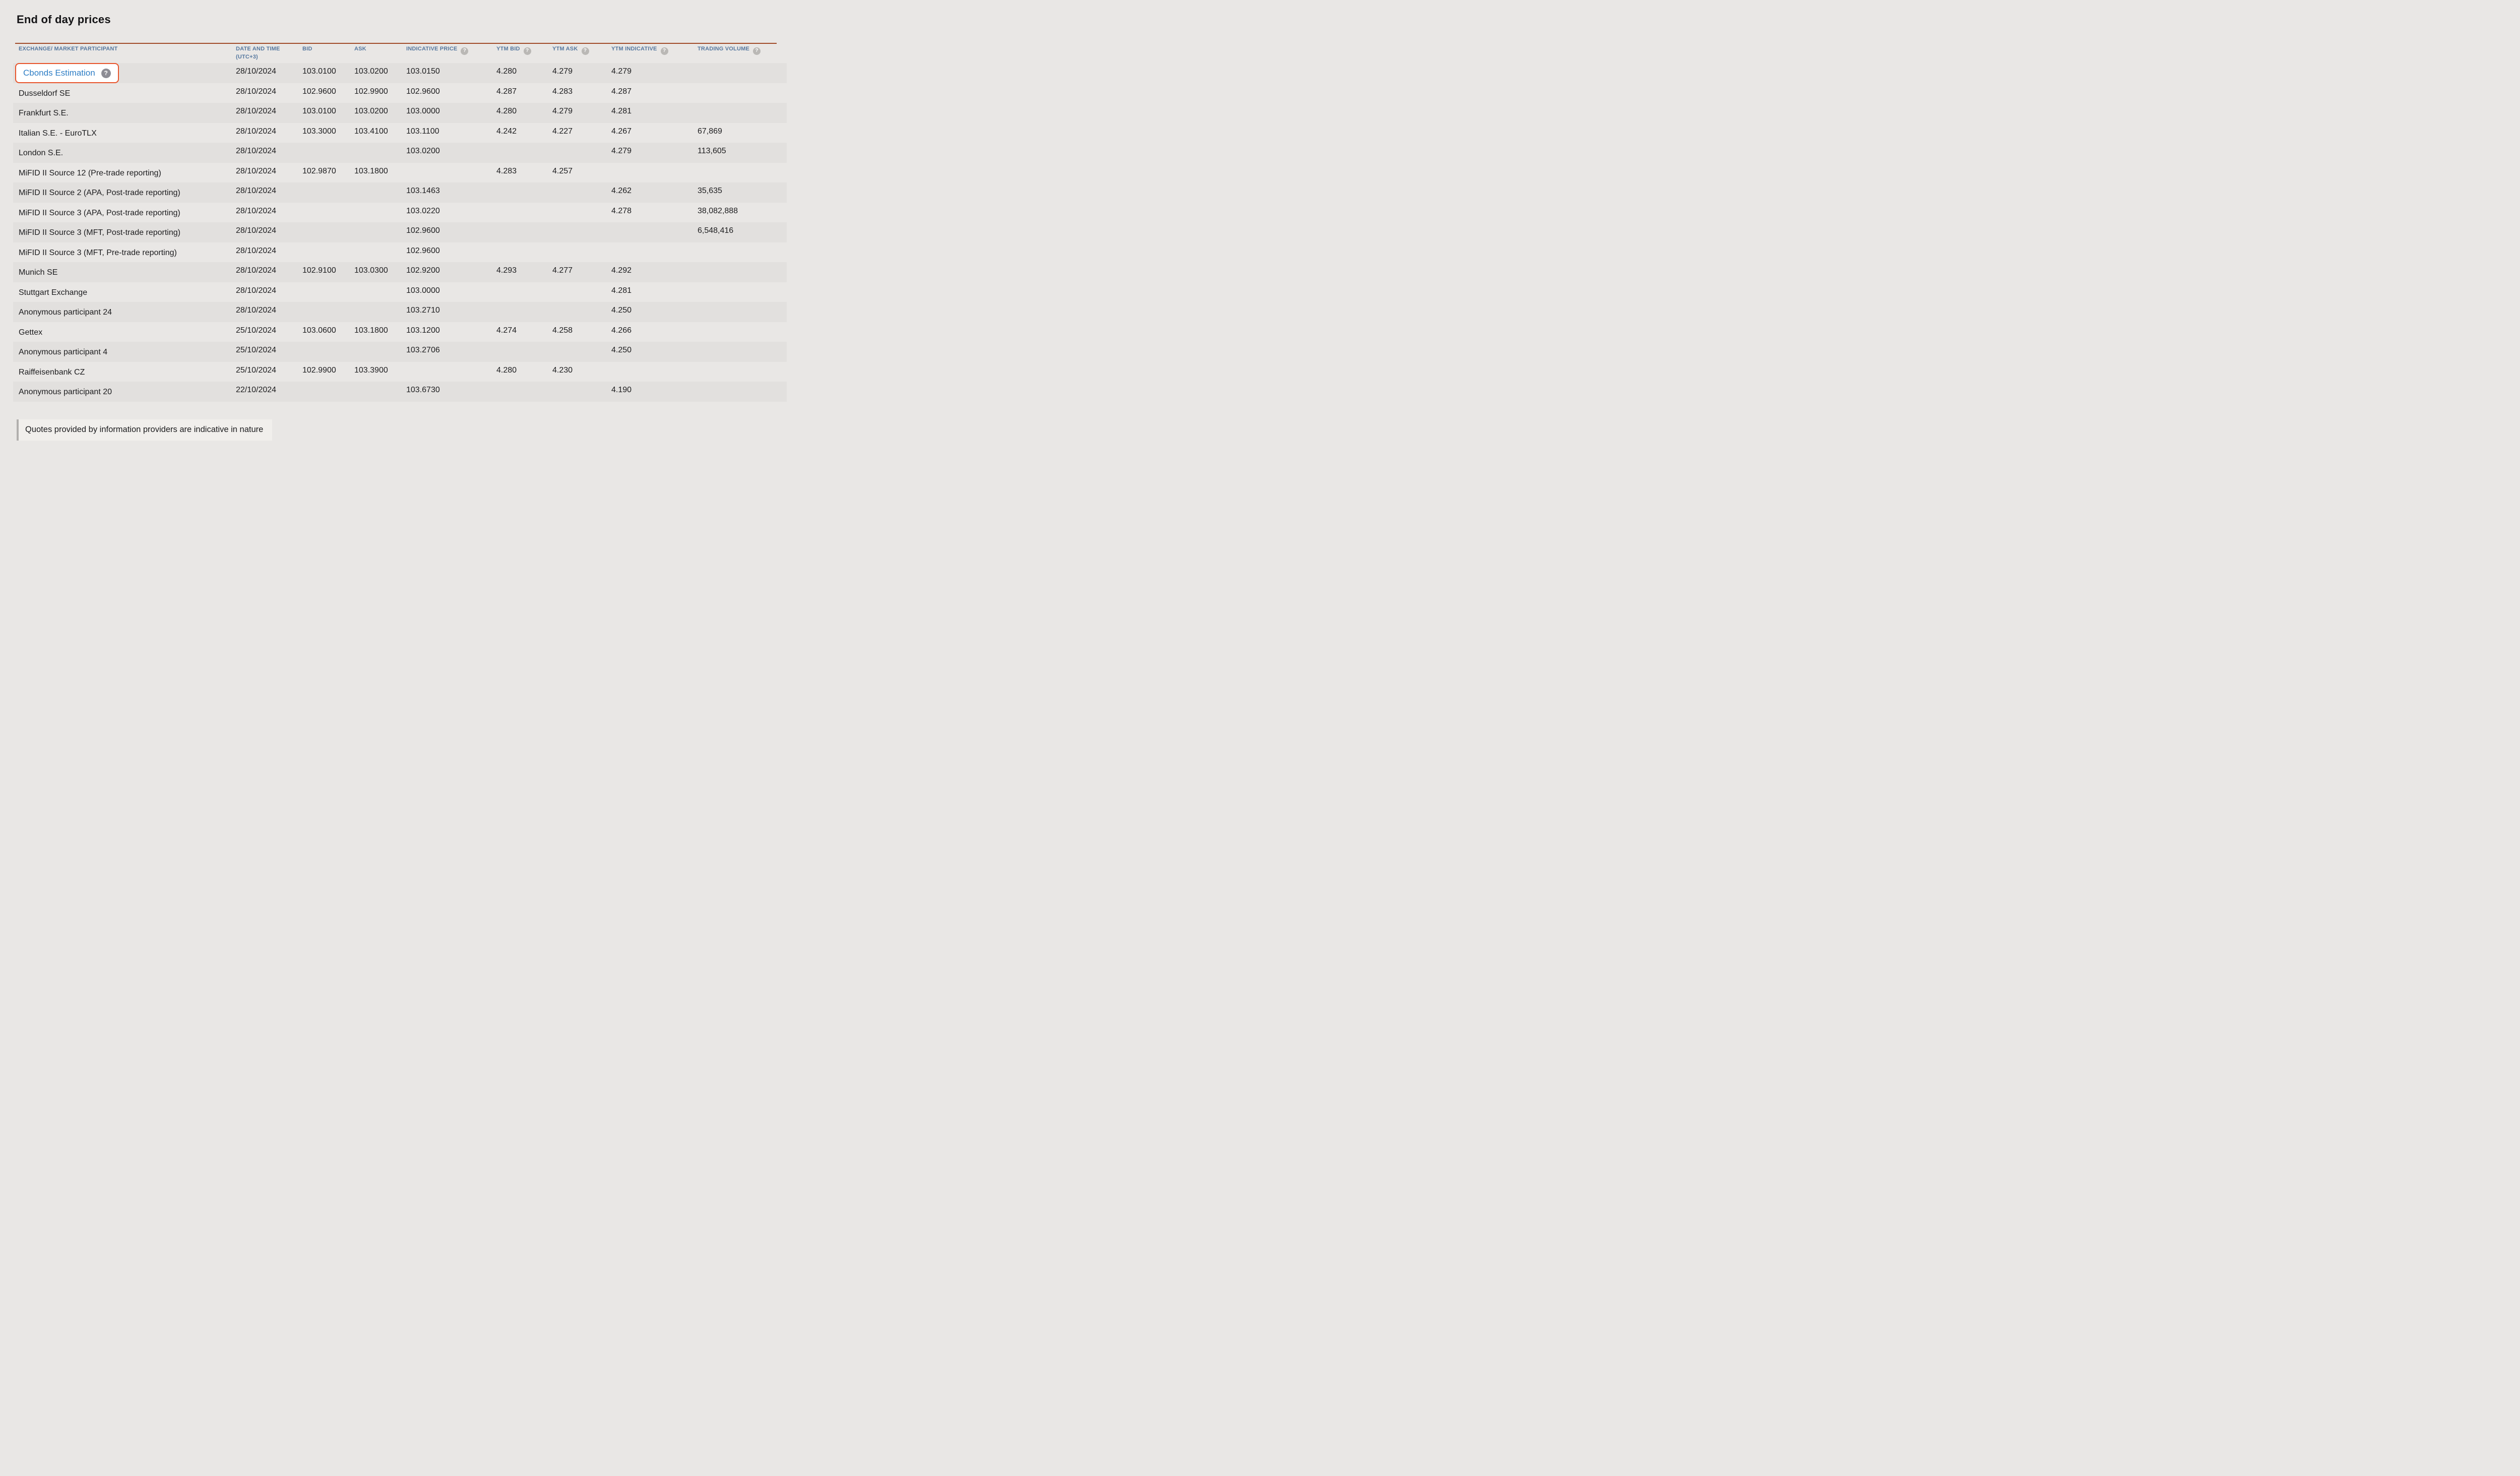 The height and width of the screenshot is (1476, 2520). I want to click on cell-ask: 103.1800, so click(371, 170).